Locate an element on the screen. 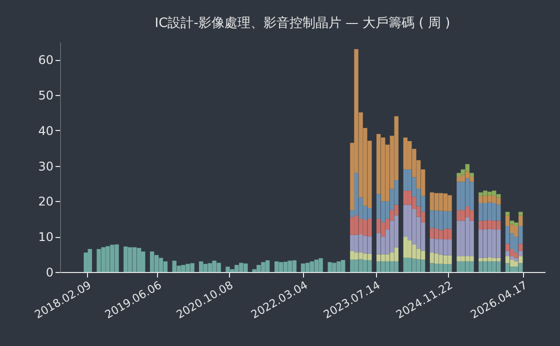 This screenshot has width=560, height=346. y-tick-label: 30 is located at coordinates (46, 166).